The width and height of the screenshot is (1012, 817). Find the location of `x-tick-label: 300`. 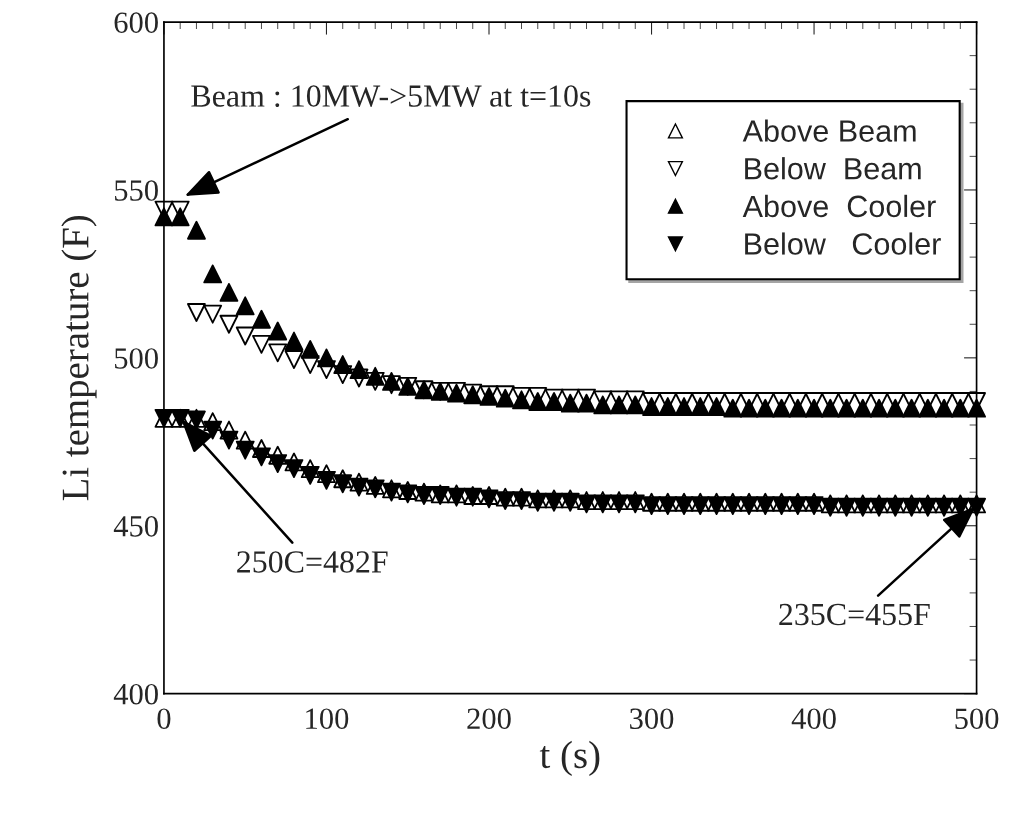

x-tick-label: 300 is located at coordinates (652, 719).